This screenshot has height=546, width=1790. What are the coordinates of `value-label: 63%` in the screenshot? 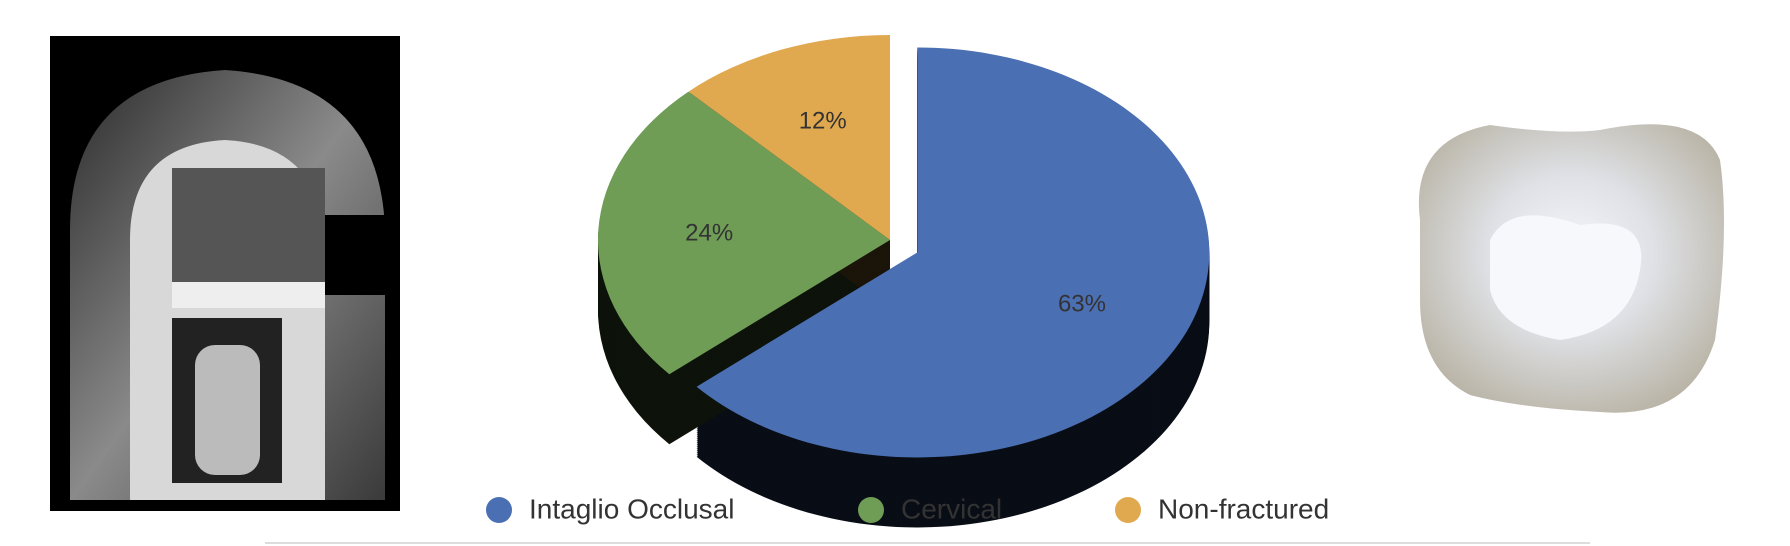 It's located at (1082, 304).